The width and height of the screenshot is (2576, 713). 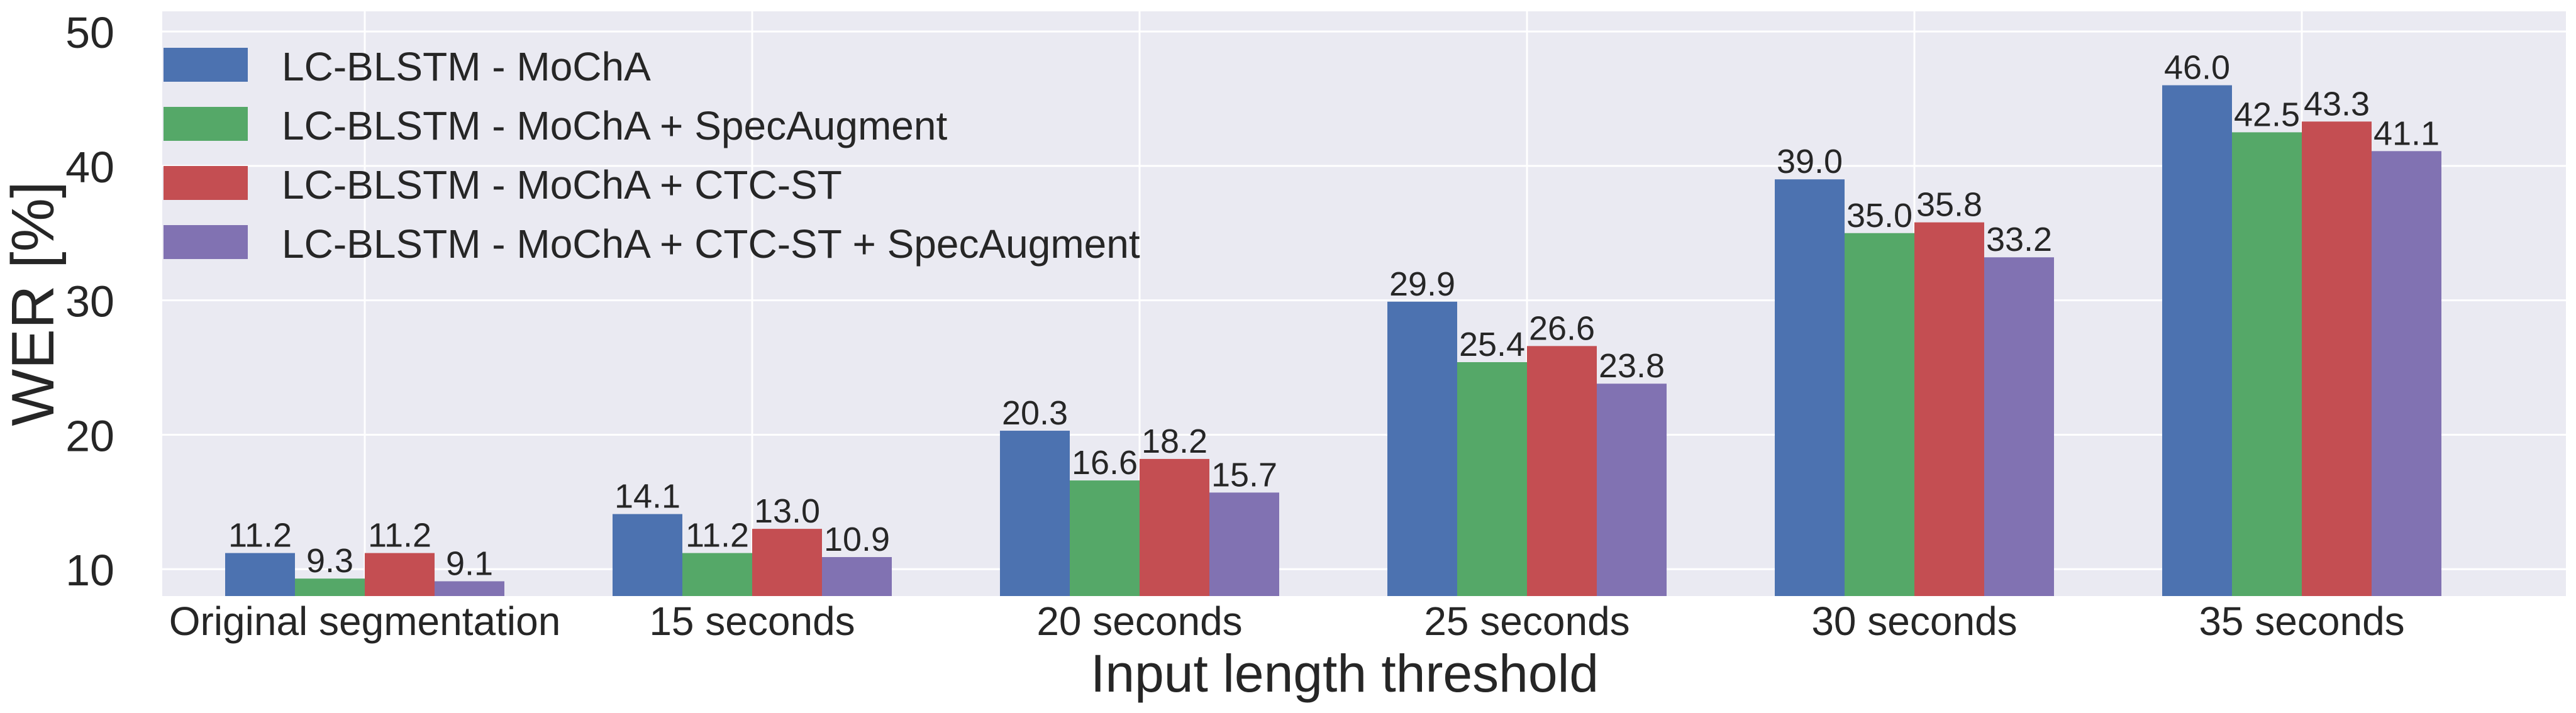 What do you see at coordinates (1035, 413) in the screenshot?
I see `bar-value-label: 20.3` at bounding box center [1035, 413].